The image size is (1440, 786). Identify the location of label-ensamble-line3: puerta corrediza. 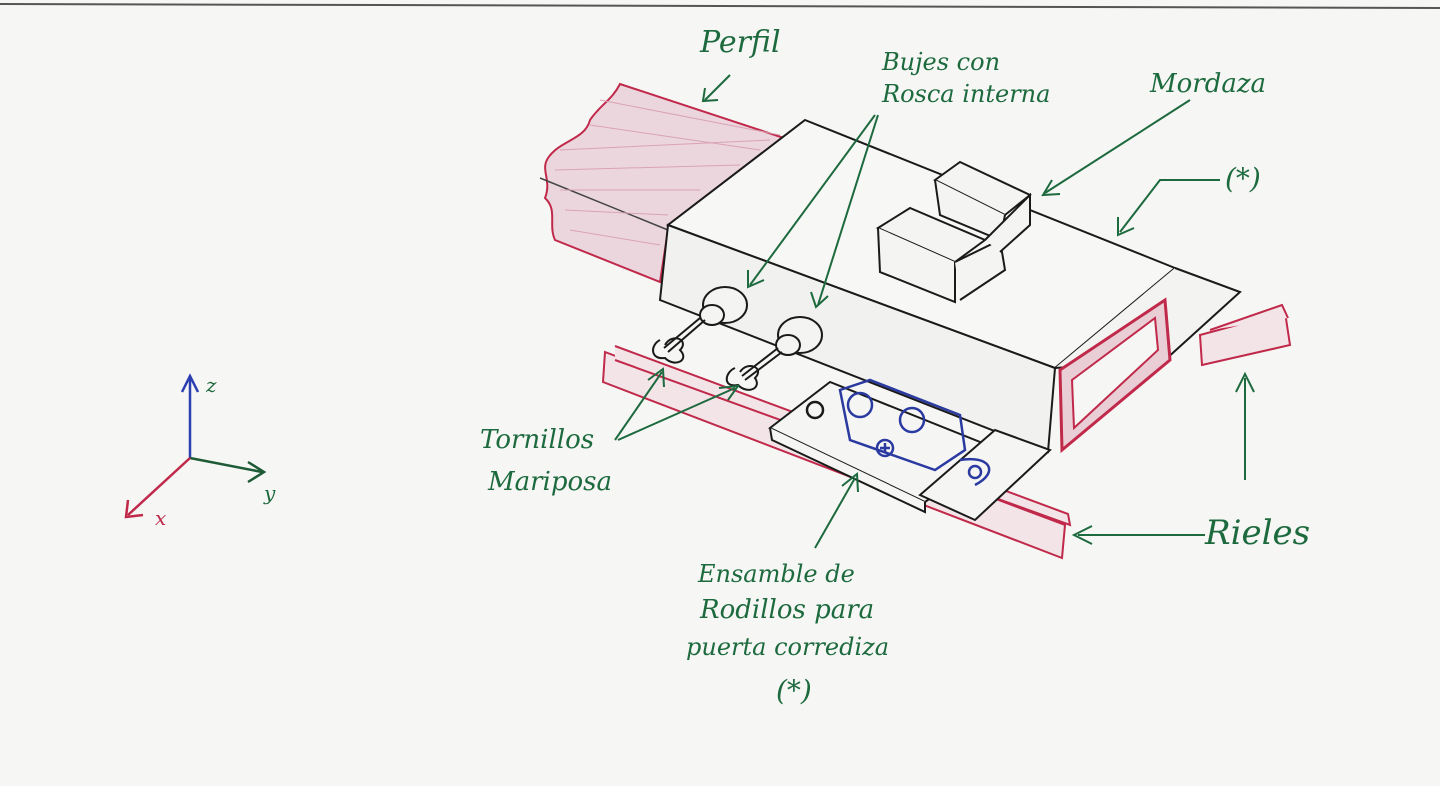
(787, 647).